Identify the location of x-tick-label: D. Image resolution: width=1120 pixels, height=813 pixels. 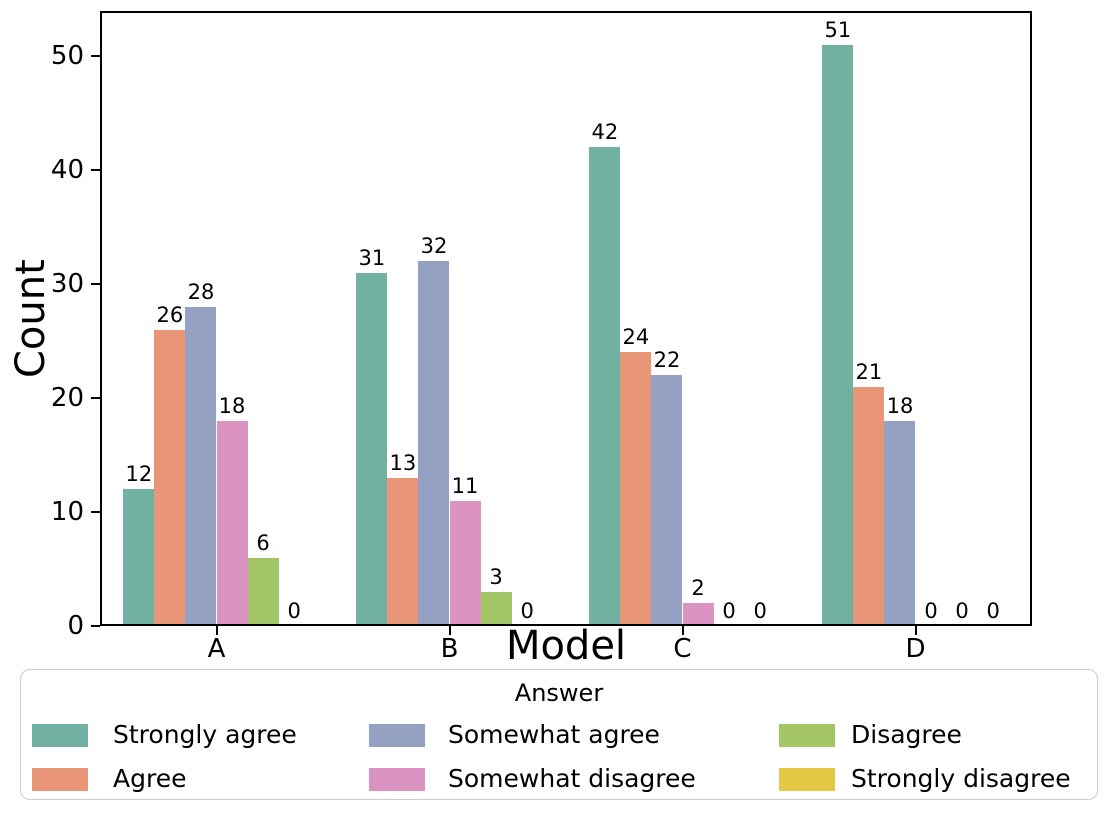
(915, 649).